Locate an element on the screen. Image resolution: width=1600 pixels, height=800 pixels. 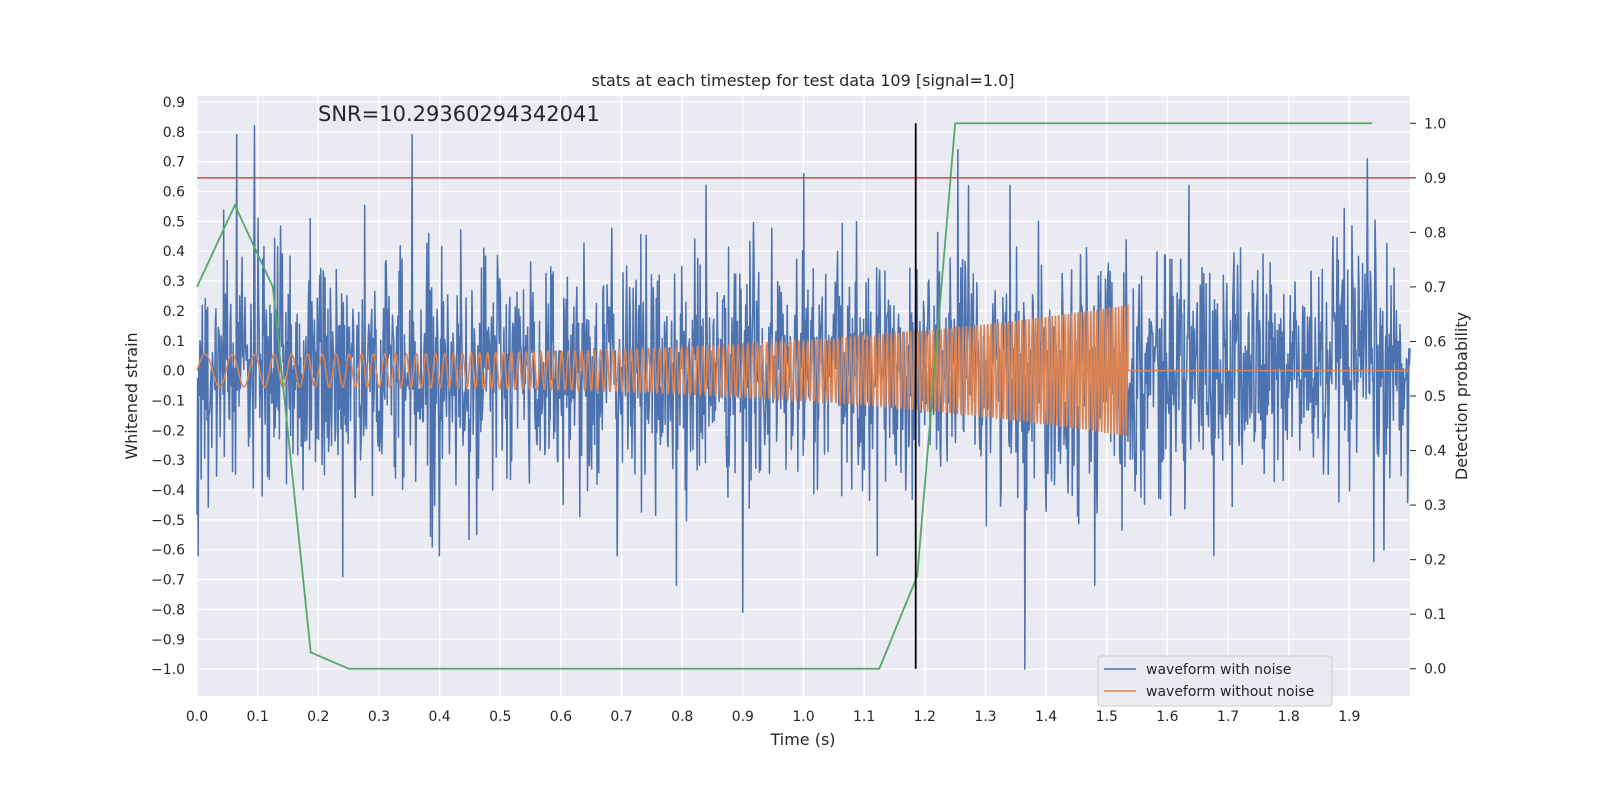
x-tick-label: 0.8 is located at coordinates (682, 717).